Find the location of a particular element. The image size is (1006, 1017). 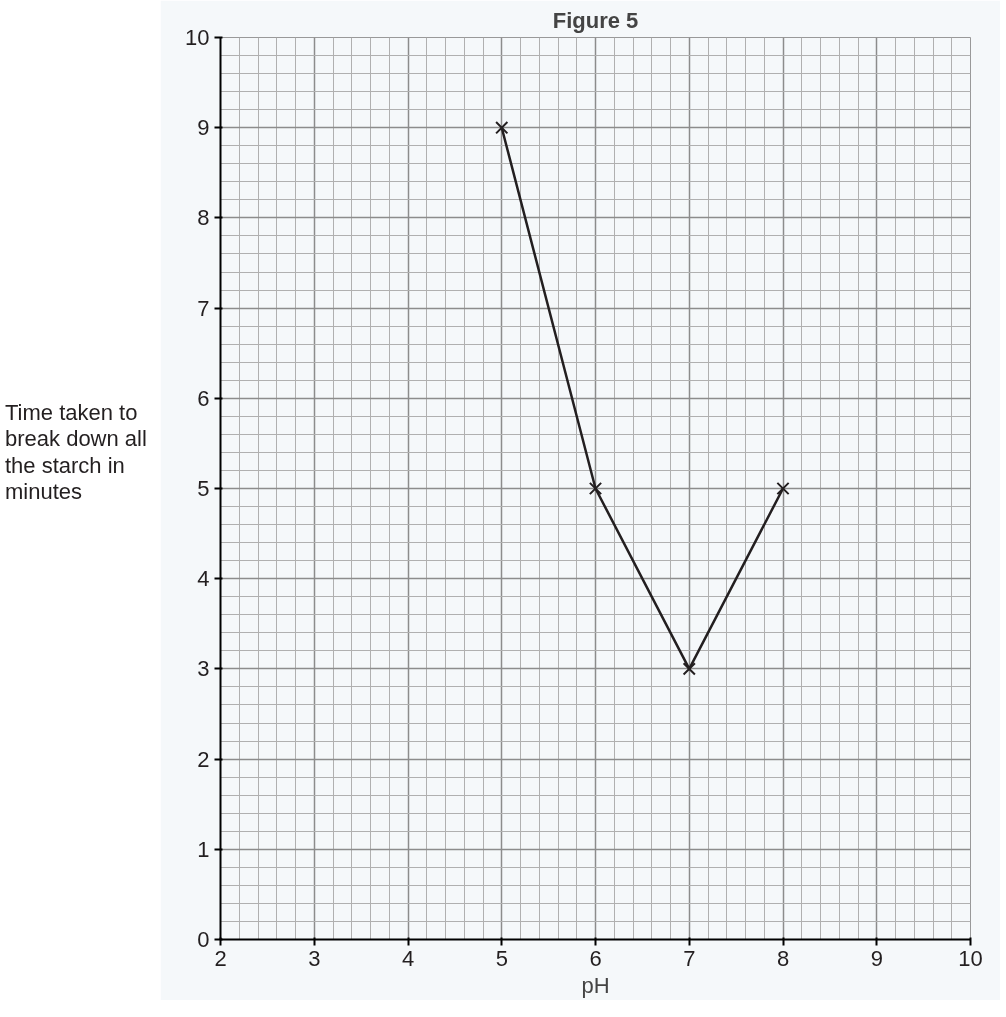

y-axis-title: Time taken to break down all the starch in minutes is located at coordinates (76, 453).